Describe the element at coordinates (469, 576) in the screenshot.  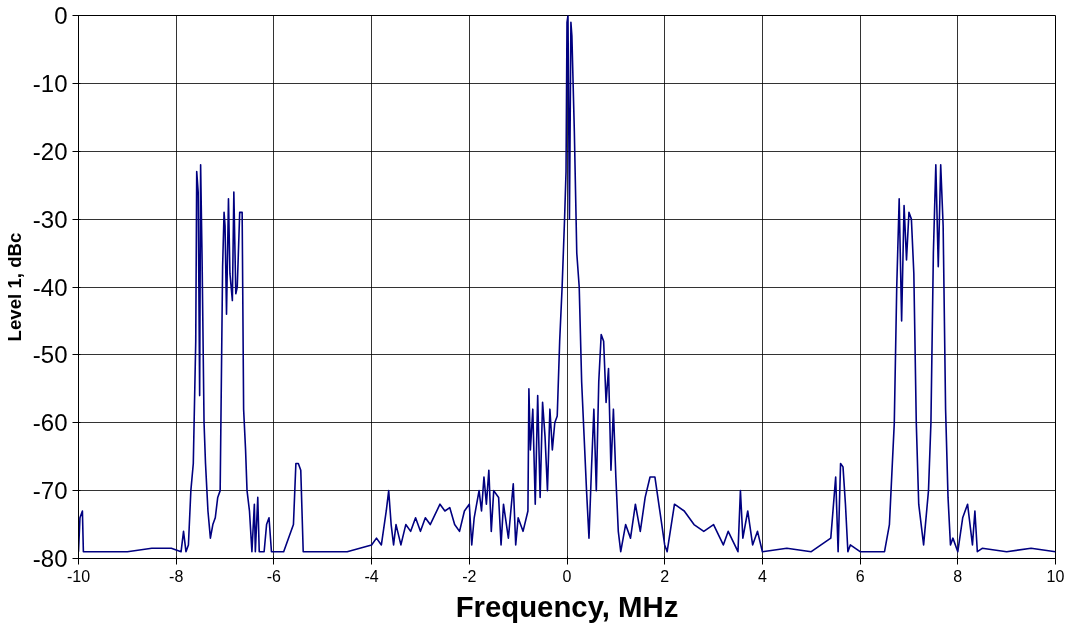
I see `x-tick-label: -2` at that location.